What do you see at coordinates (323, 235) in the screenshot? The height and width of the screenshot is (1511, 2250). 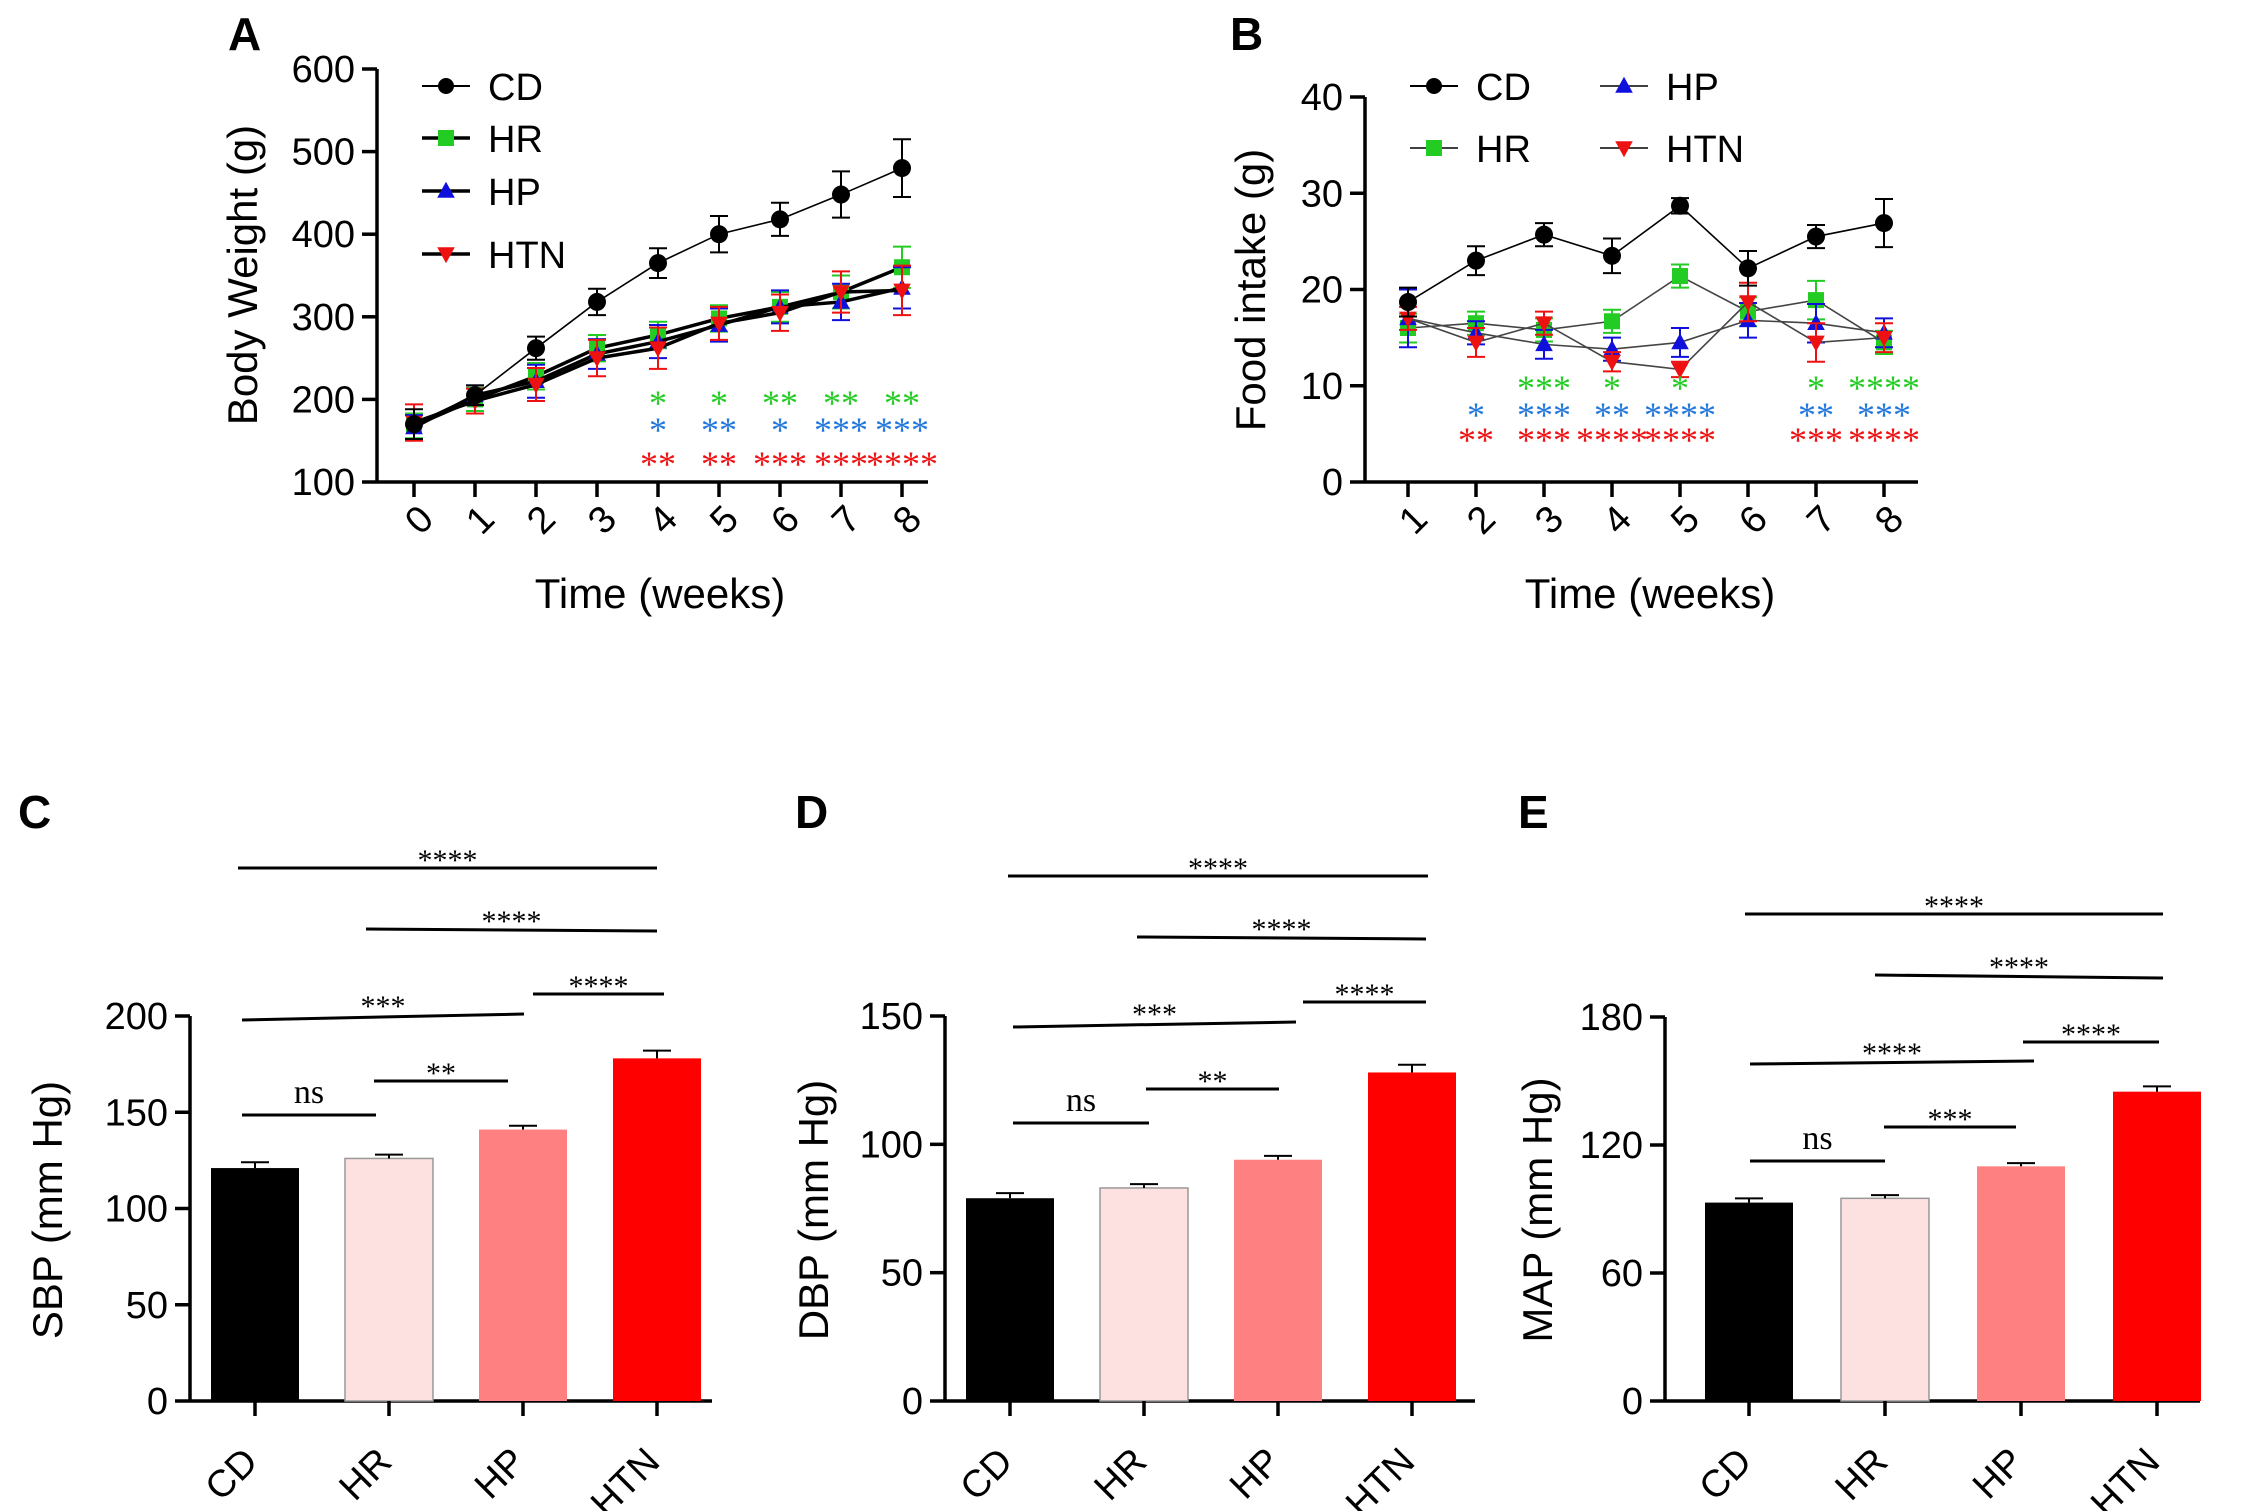 I see `y-tick-label-A: 400` at bounding box center [323, 235].